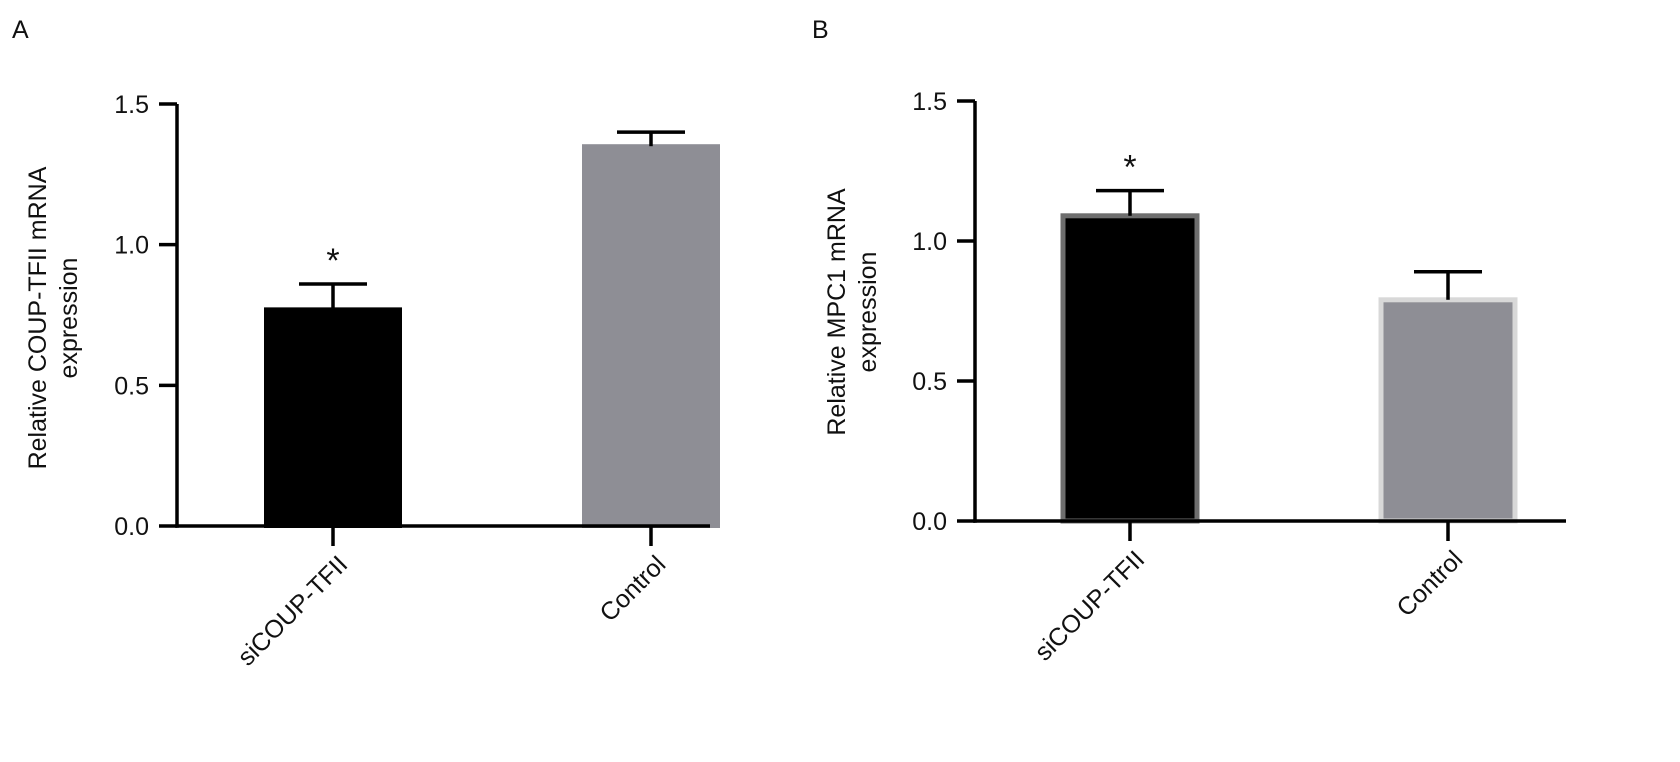 Image resolution: width=1680 pixels, height=762 pixels. I want to click on y-axis-title: Relative MPC1 mRNA expression, so click(852, 312).